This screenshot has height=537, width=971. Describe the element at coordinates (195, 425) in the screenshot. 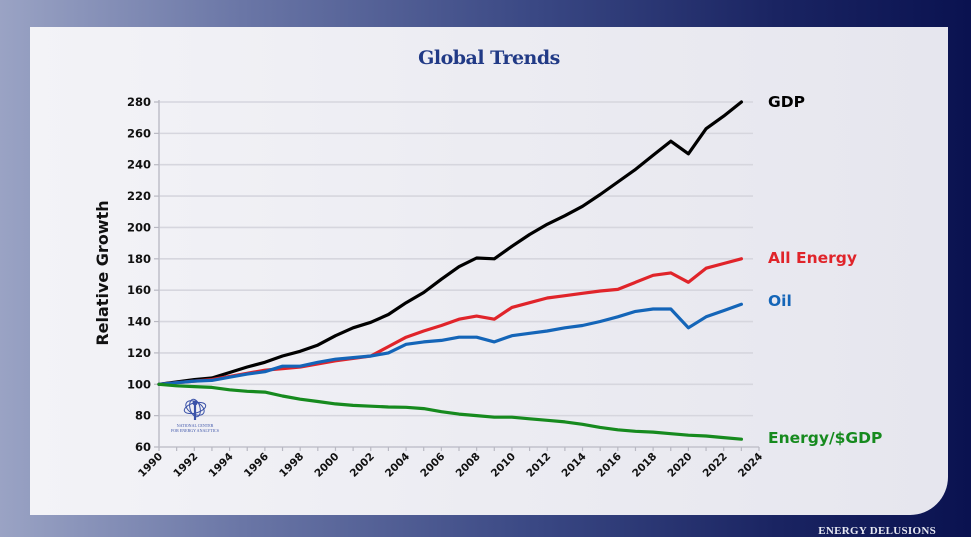

I see `logo-text-line1: NATIONAL CENTER` at that location.